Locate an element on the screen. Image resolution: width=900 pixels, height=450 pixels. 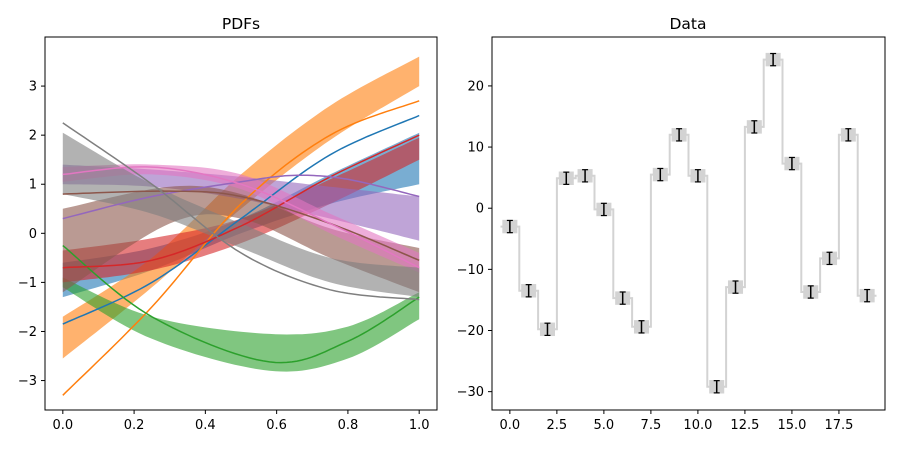
data-x-tick-label: 5.0 is located at coordinates (604, 425).